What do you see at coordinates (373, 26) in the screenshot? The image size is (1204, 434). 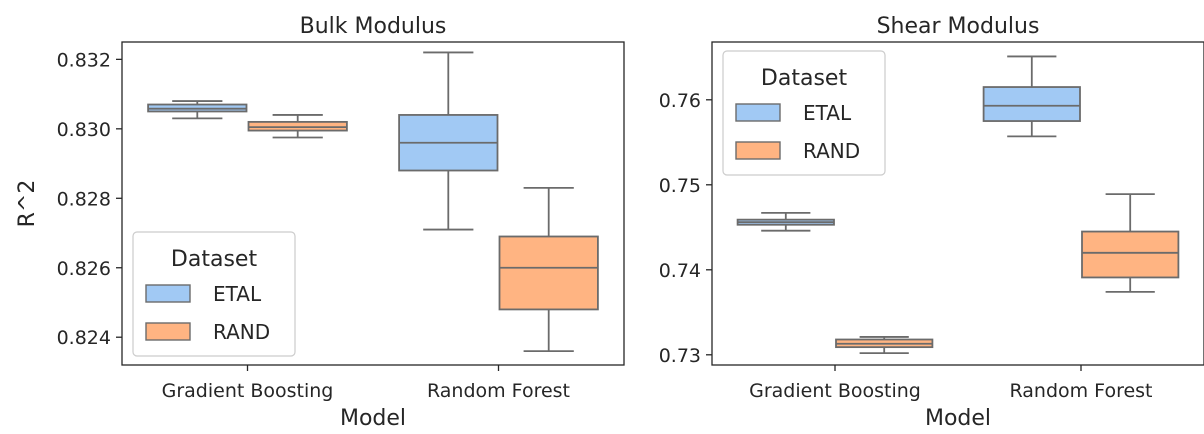 I see `chart-title: Bulk Modulus` at bounding box center [373, 26].